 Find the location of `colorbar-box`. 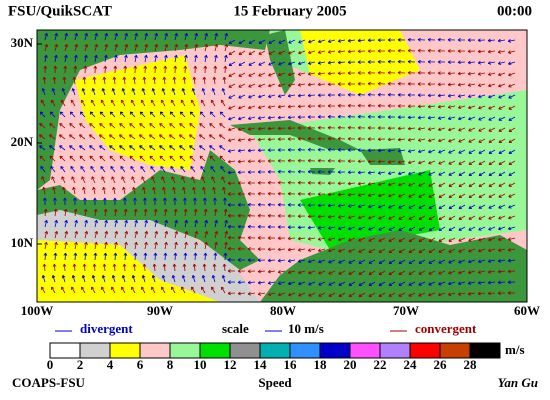

colorbar-box is located at coordinates (305, 350).